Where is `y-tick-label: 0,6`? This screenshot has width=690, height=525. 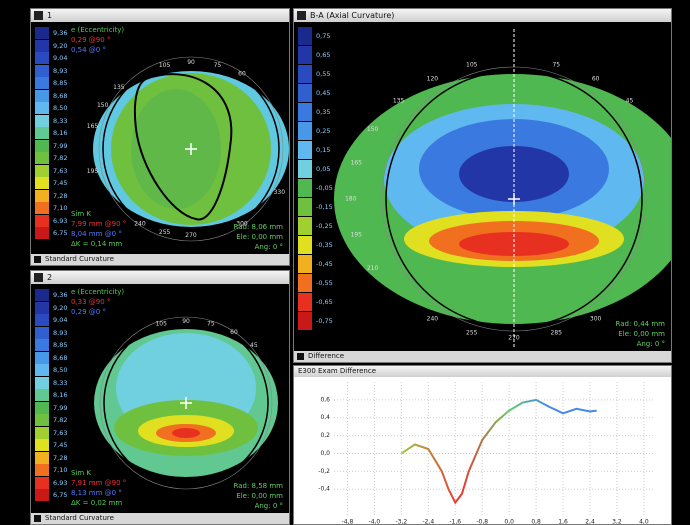 y-tick-label: 0,6 is located at coordinates (325, 399).